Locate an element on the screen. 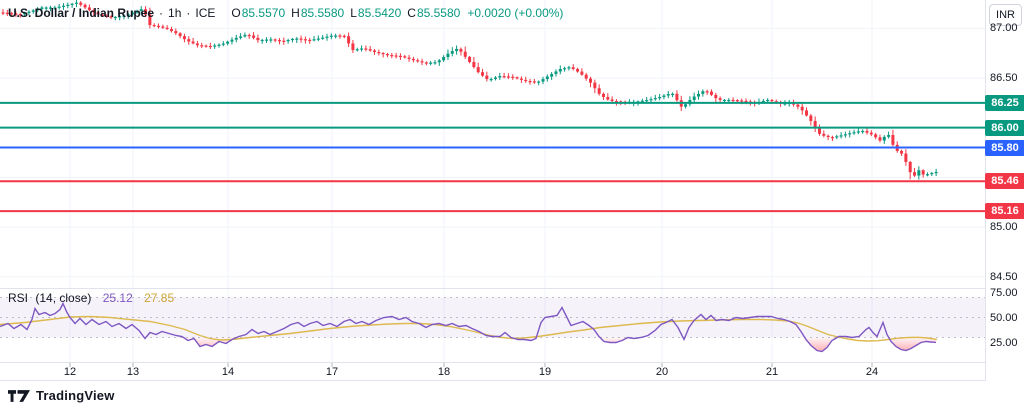 Image resolution: width=1024 pixels, height=409 pixels. rsi-ma-line is located at coordinates (469, 328).